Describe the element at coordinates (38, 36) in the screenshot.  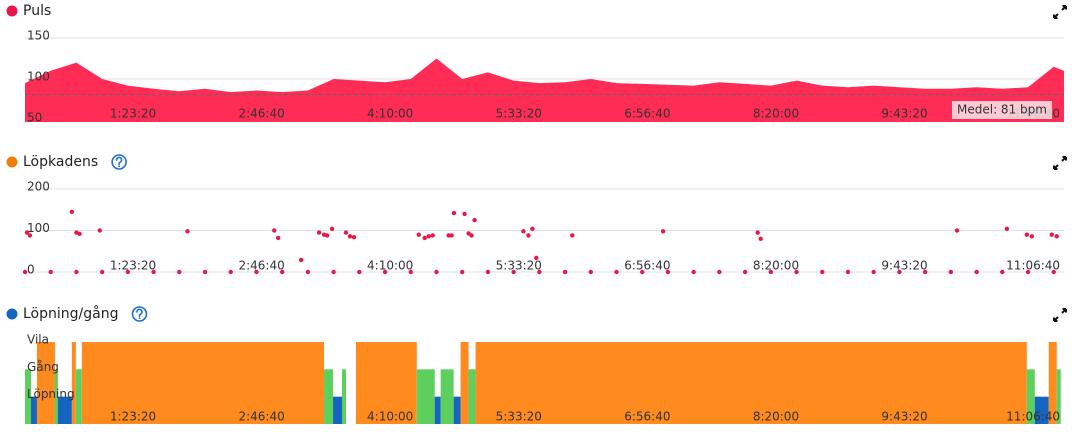
I see `y-tick-label: 150` at that location.